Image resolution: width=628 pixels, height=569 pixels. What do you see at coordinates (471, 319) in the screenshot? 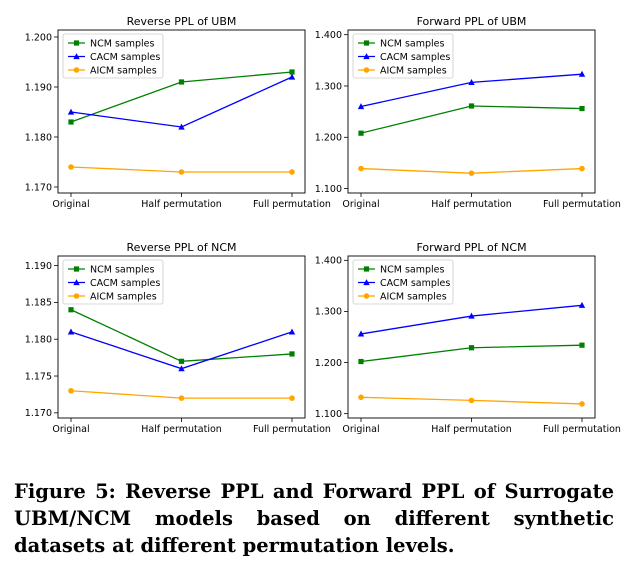
I see `series-line-triangle` at bounding box center [471, 319].